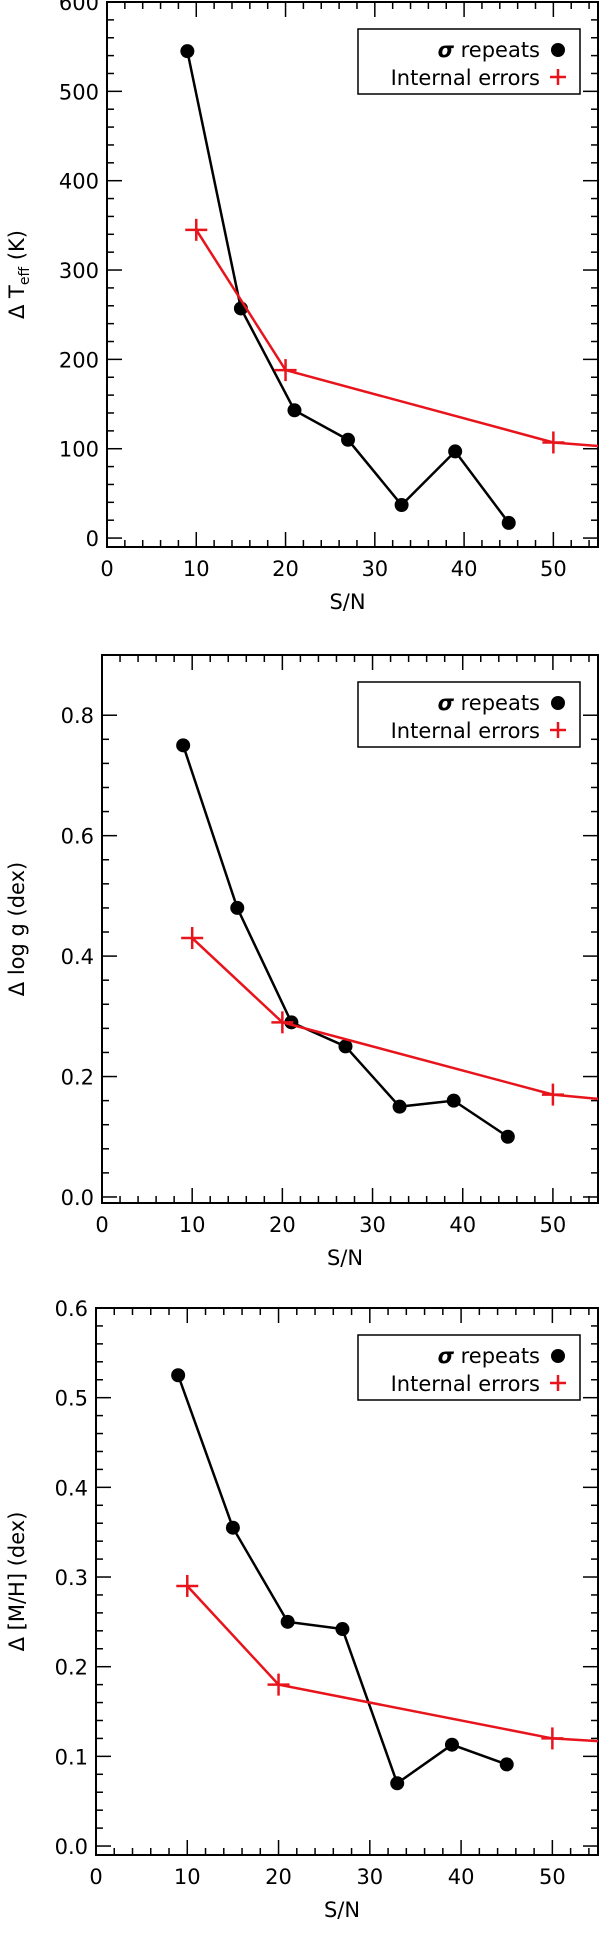 The height and width of the screenshot is (1933, 600). Describe the element at coordinates (71, 1399) in the screenshot. I see `y-tick-label: 0.5` at that location.